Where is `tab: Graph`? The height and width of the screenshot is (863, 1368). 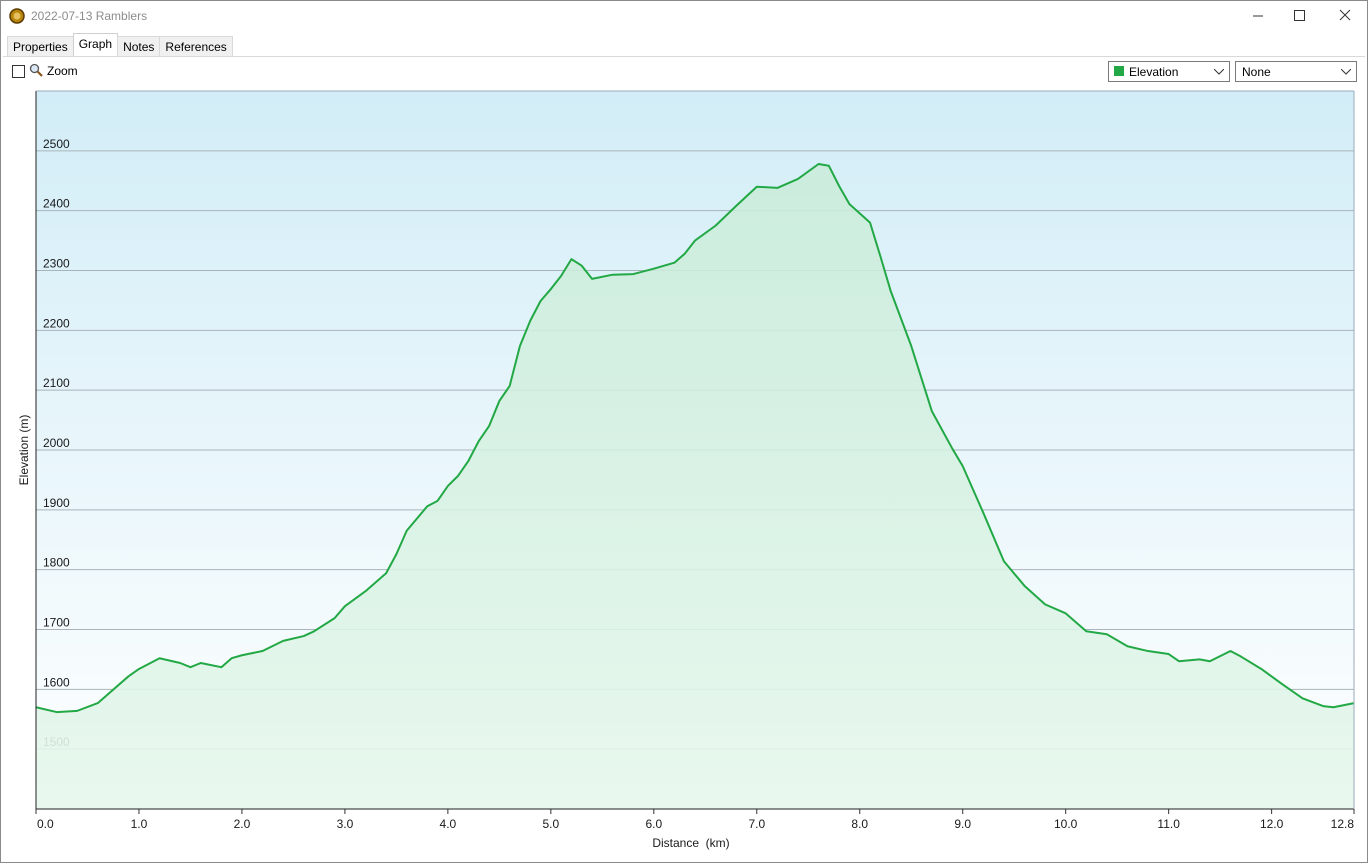
tab: Graph is located at coordinates (95, 45).